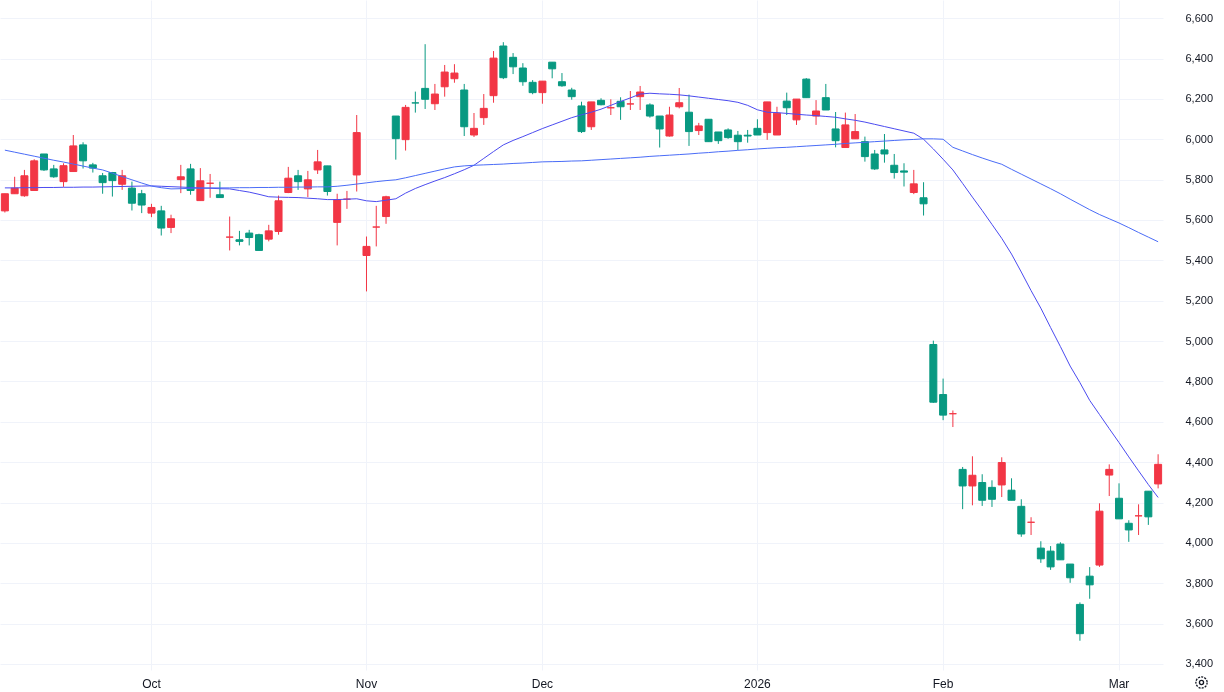  Describe the element at coordinates (1199, 58) in the screenshot. I see `y-tick-label: 6,400` at that location.